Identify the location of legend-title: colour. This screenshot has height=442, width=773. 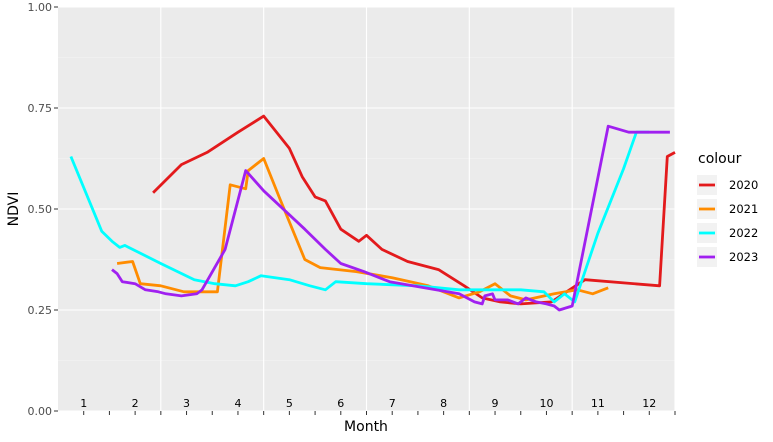
(720, 159).